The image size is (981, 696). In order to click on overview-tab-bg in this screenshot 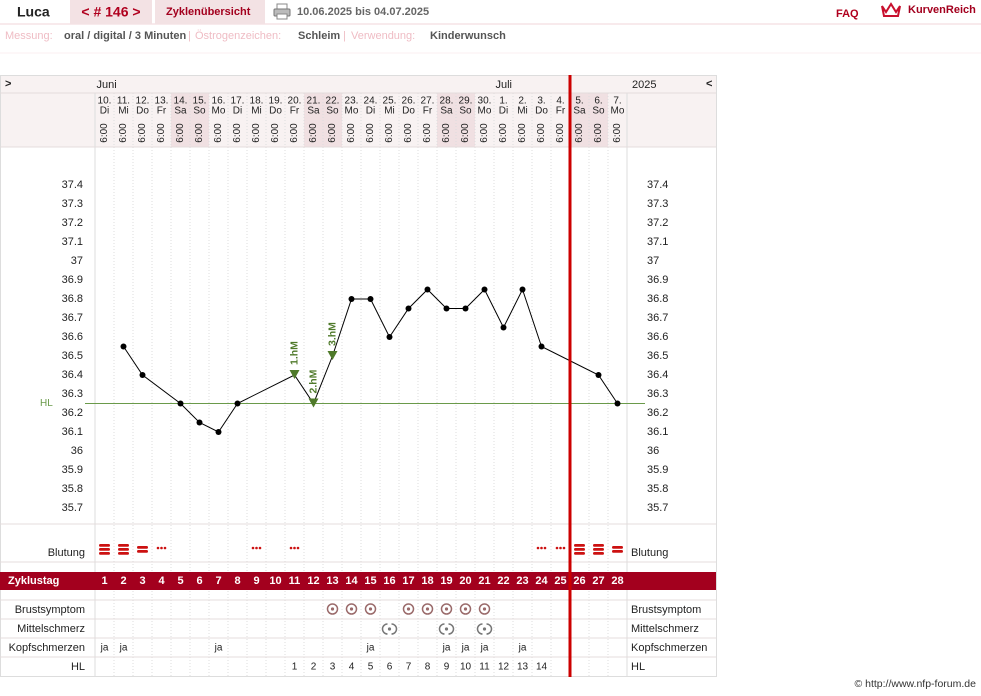, I will do `click(210, 12)`.